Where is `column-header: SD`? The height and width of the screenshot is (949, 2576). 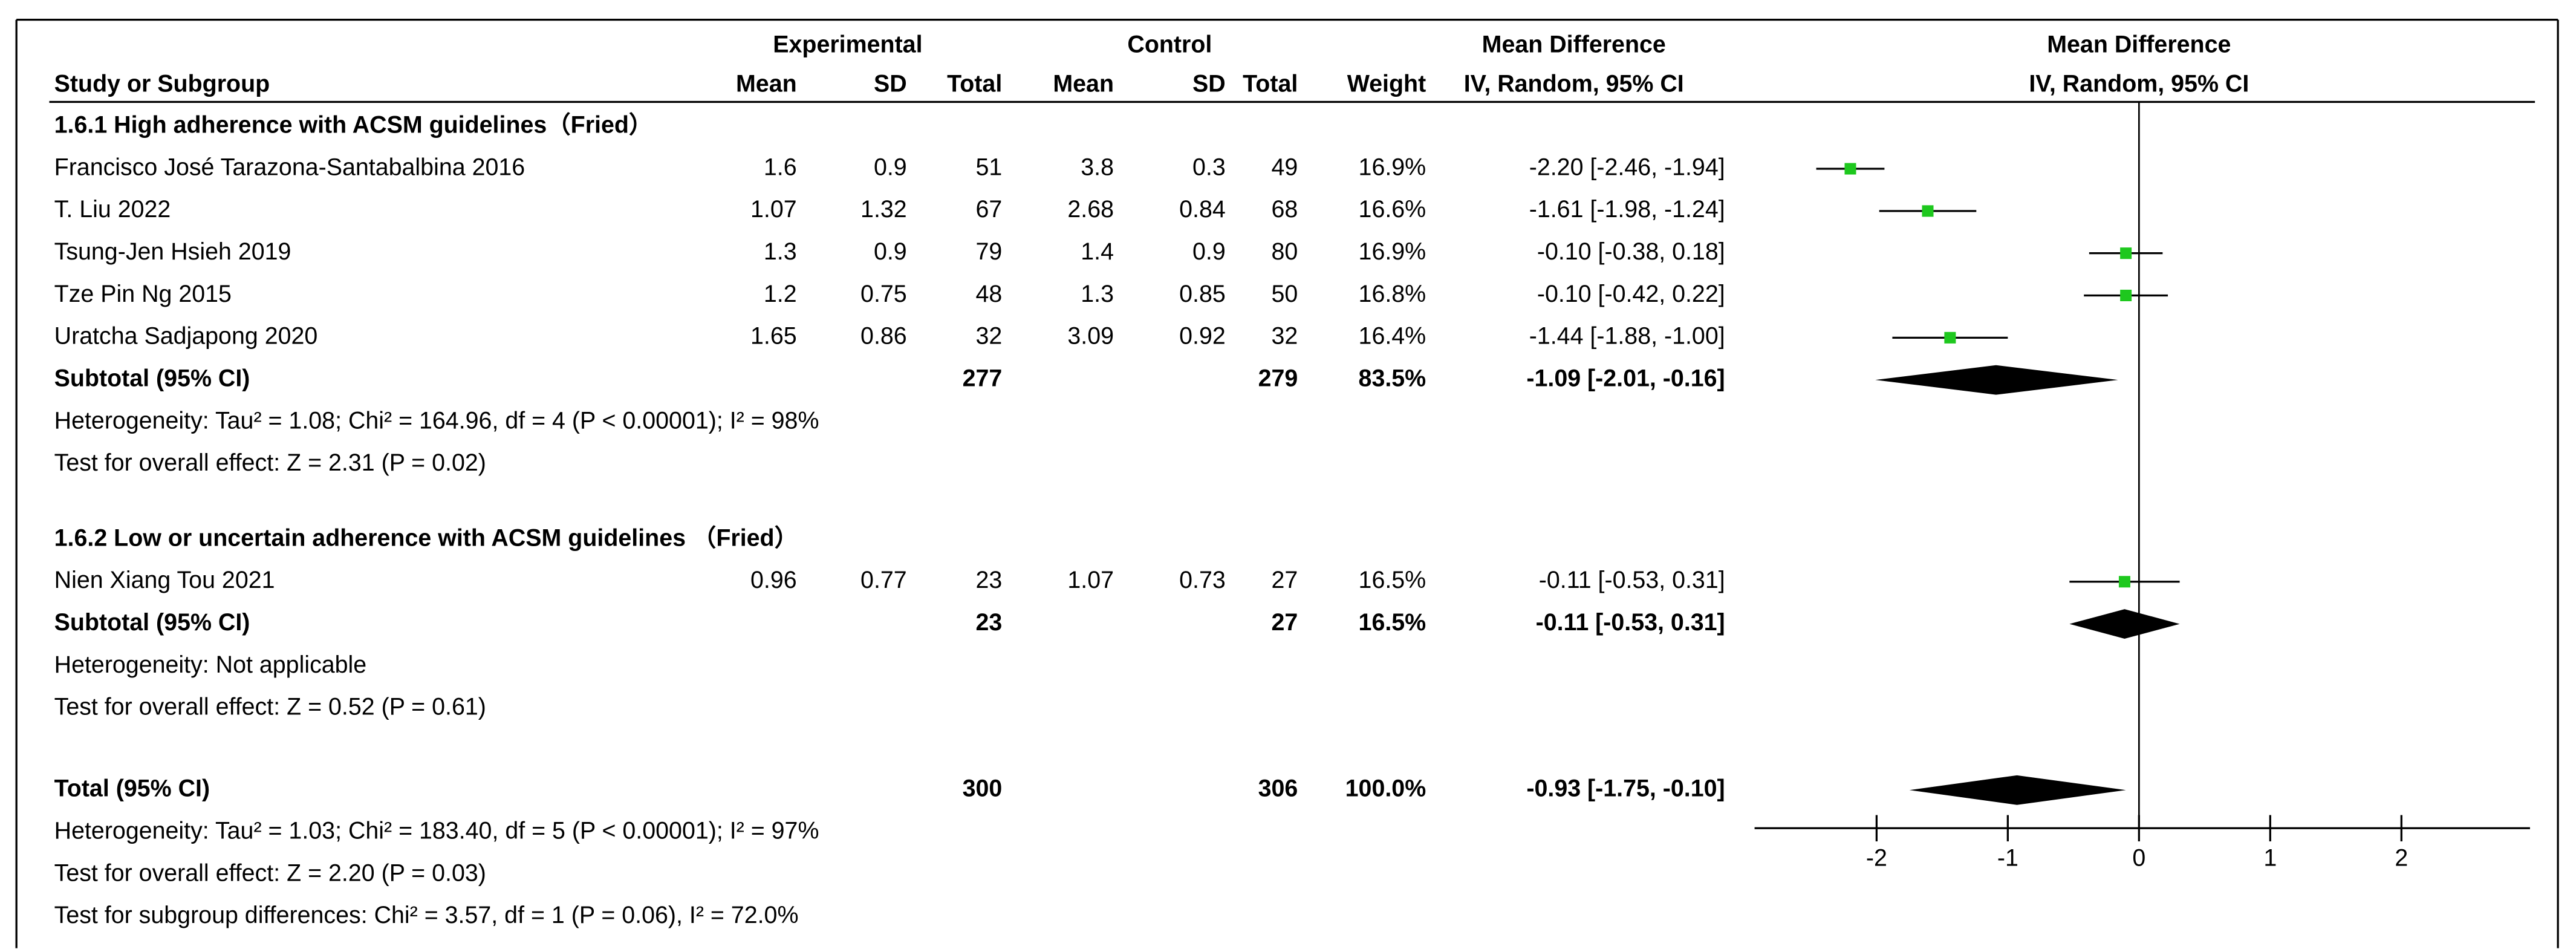 column-header: SD is located at coordinates (1209, 84).